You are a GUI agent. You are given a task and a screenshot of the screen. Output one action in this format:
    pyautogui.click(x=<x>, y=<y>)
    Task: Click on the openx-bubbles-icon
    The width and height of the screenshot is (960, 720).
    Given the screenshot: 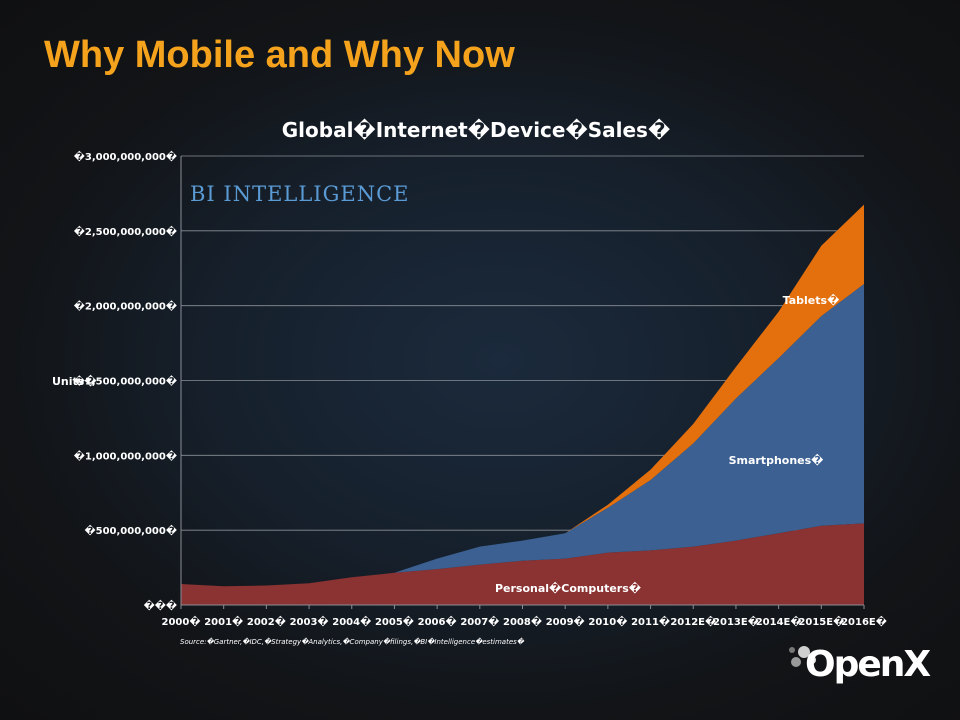 What is the action you would take?
    pyautogui.click(x=802, y=656)
    